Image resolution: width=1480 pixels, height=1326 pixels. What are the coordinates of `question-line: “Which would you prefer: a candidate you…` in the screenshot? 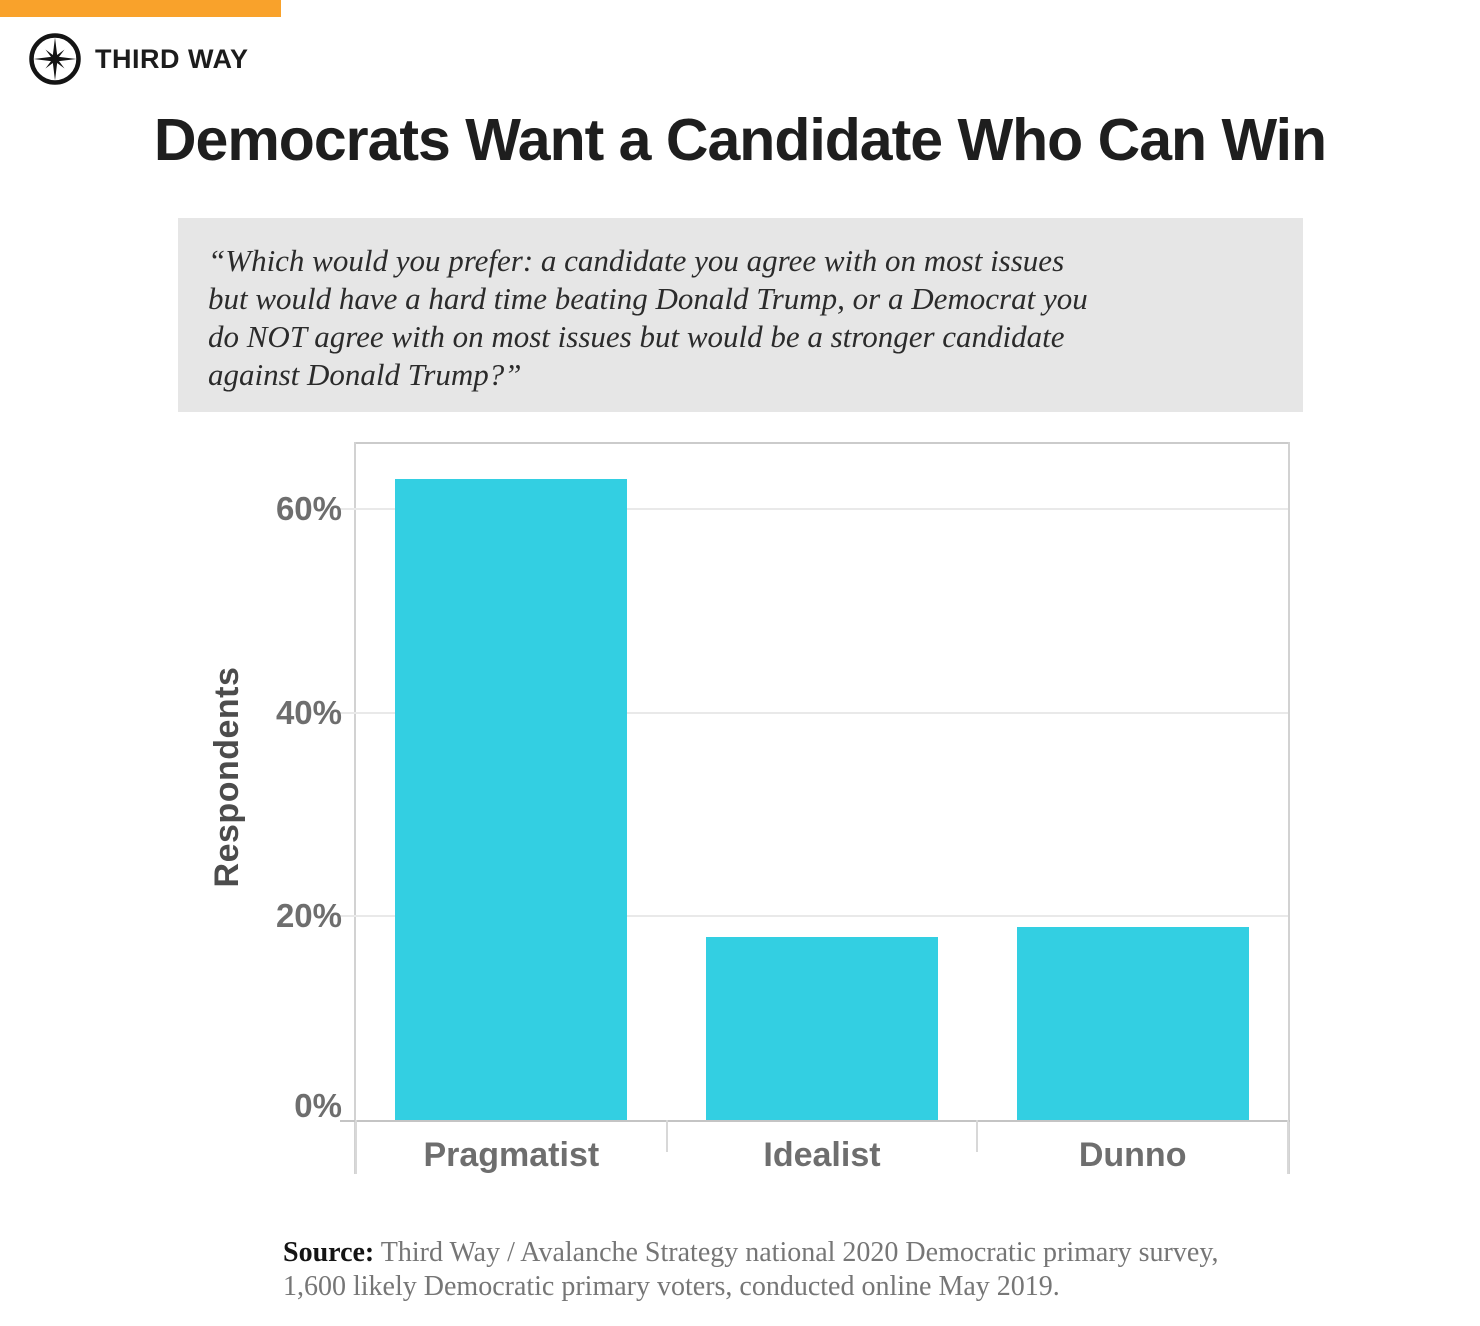 It's located at (636, 260).